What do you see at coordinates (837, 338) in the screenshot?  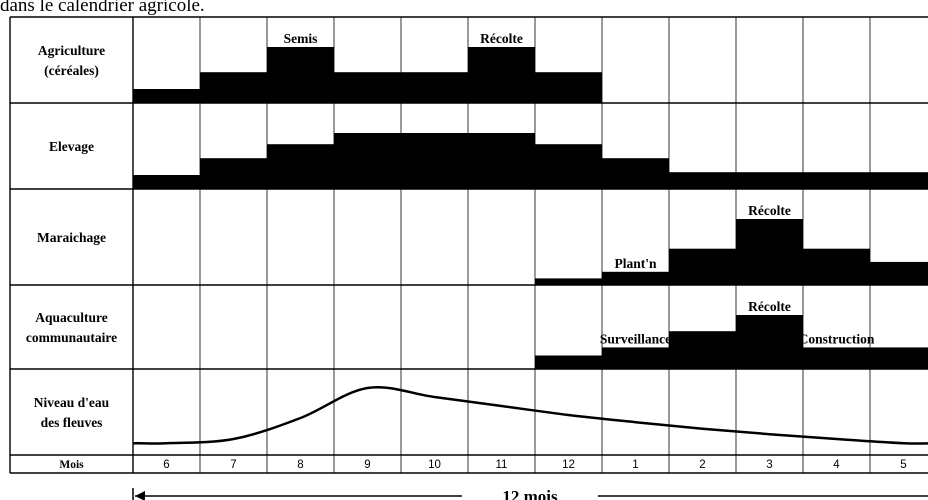 I see `stage-label-aquaculture: Construction` at bounding box center [837, 338].